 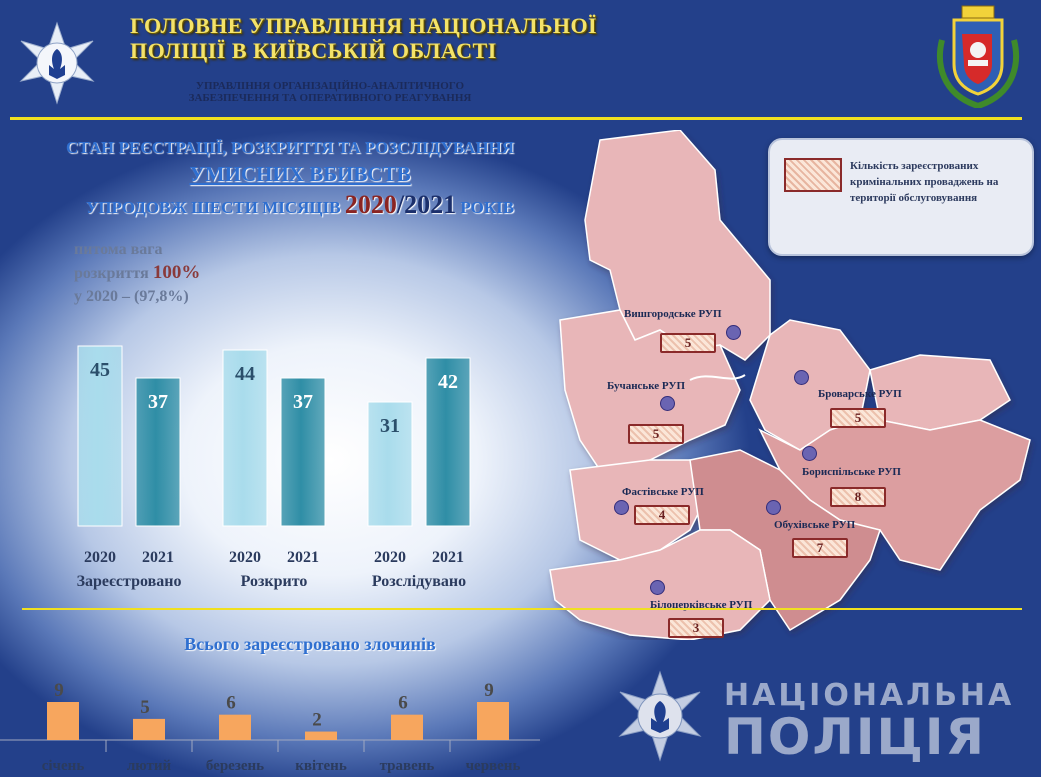 I want to click on district-count-bucha: 5, so click(x=656, y=434).